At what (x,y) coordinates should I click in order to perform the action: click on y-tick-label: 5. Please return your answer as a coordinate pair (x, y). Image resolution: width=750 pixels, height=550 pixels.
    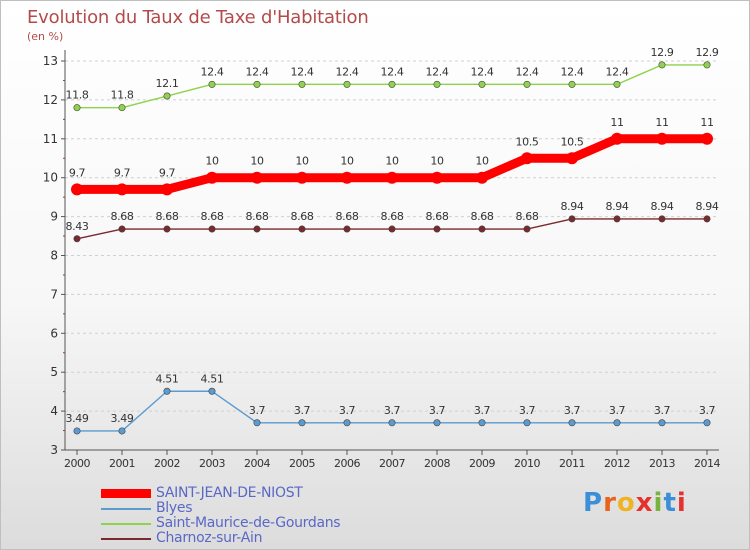
    Looking at the image, I should click on (54, 372).